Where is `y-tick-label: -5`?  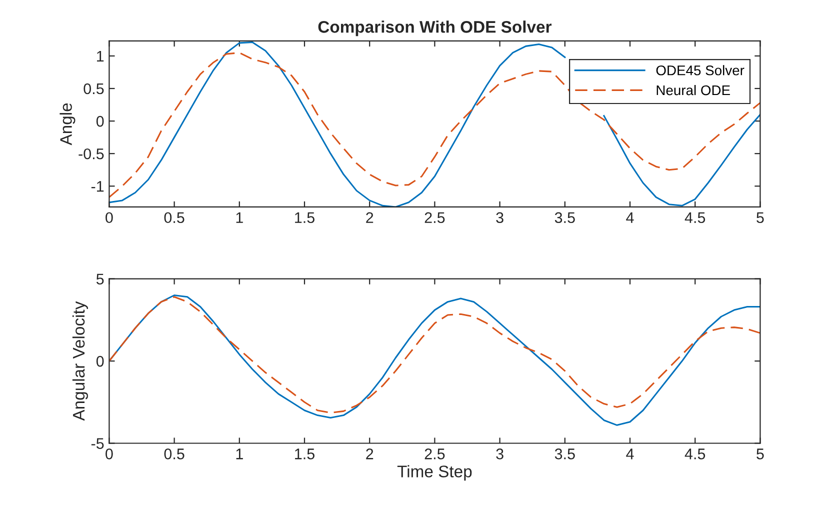
y-tick-label: -5 is located at coordinates (97, 443).